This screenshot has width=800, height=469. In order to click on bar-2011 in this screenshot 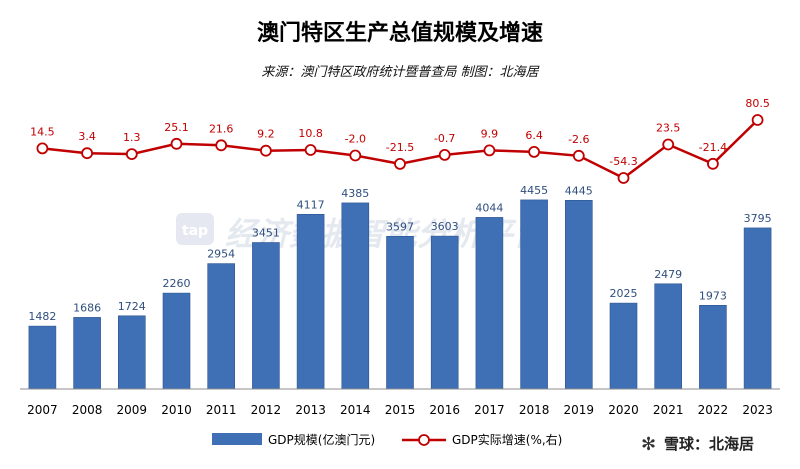, I will do `click(221, 326)`.